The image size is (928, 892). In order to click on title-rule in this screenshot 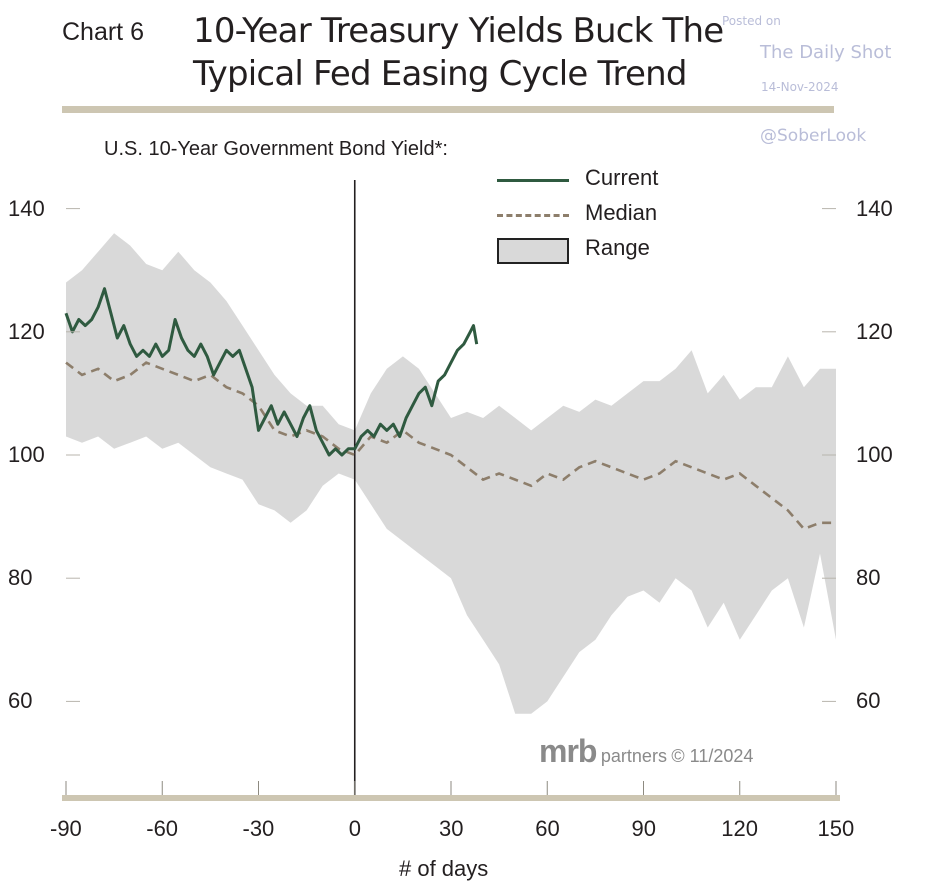, I will do `click(448, 109)`.